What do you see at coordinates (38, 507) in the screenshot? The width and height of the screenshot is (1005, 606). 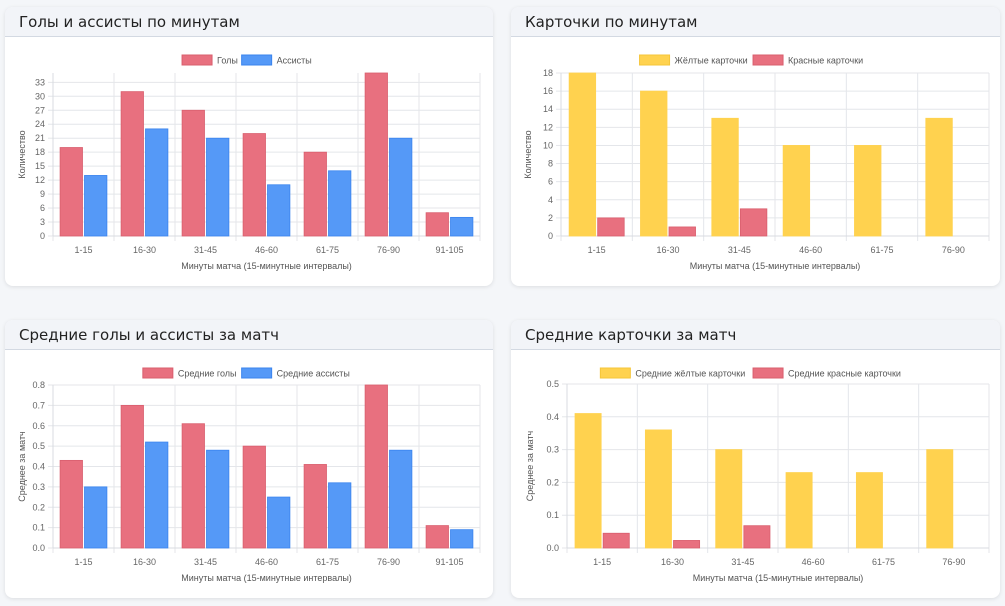 I see `y-tick-label: 0.2` at bounding box center [38, 507].